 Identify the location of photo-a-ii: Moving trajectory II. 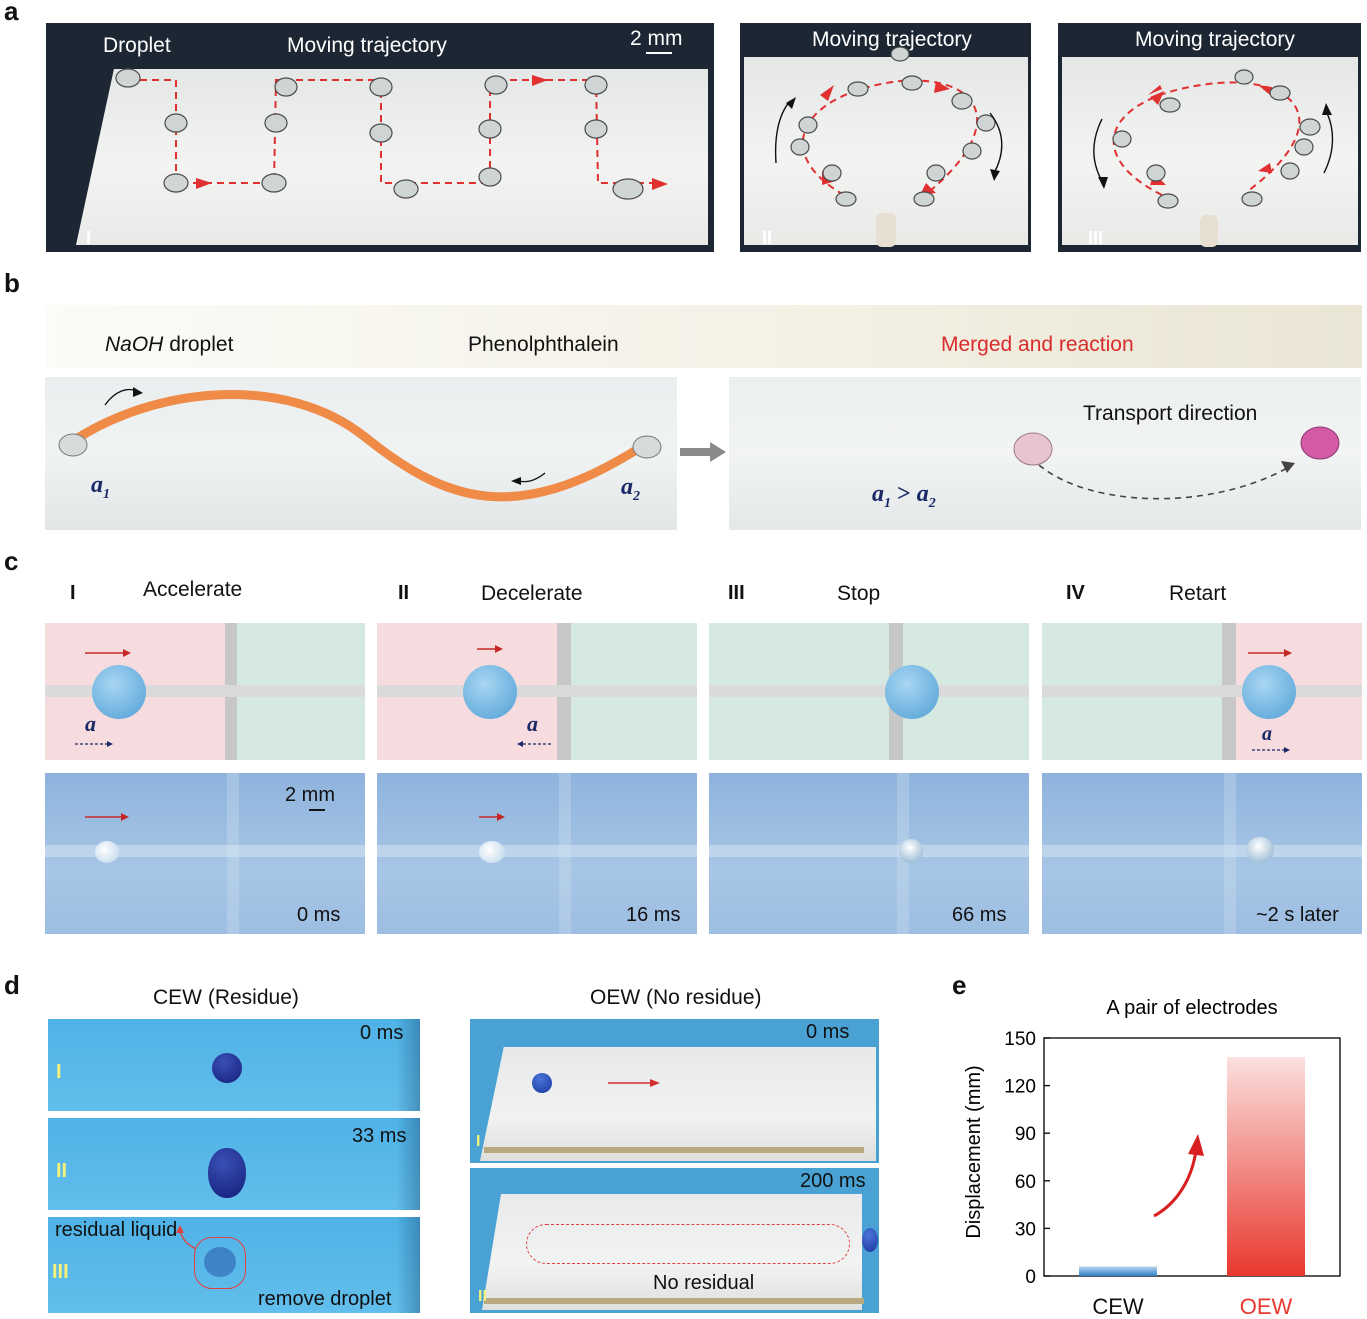
(885, 137).